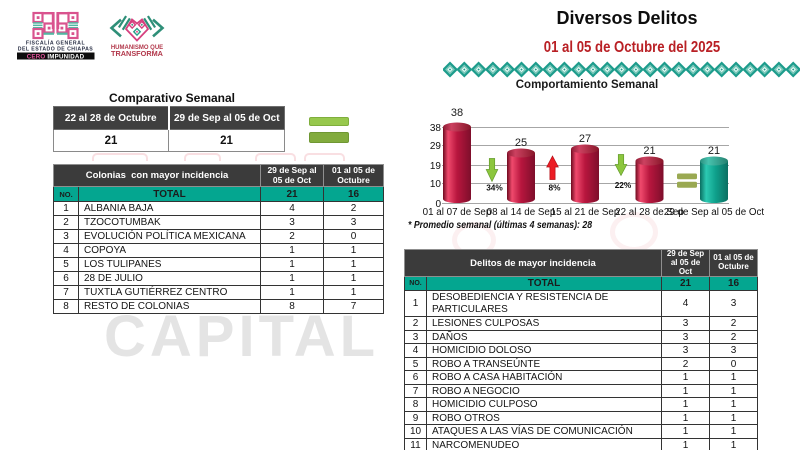 The height and width of the screenshot is (450, 800). I want to click on svg-text: 34%, so click(494, 188).